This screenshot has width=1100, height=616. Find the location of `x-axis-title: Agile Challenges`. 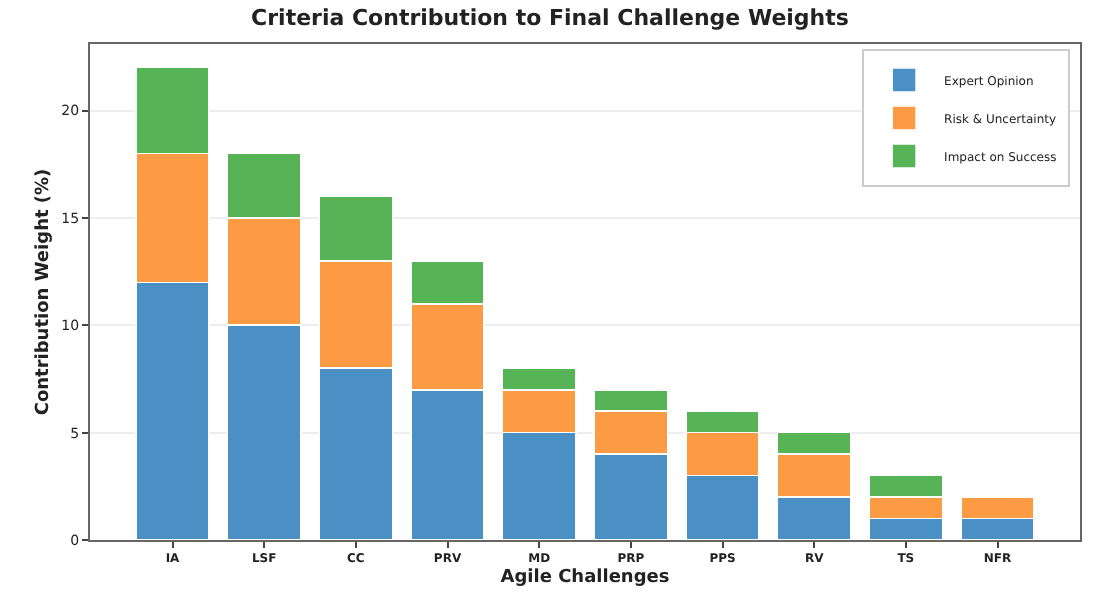

x-axis-title: Agile Challenges is located at coordinates (585, 578).